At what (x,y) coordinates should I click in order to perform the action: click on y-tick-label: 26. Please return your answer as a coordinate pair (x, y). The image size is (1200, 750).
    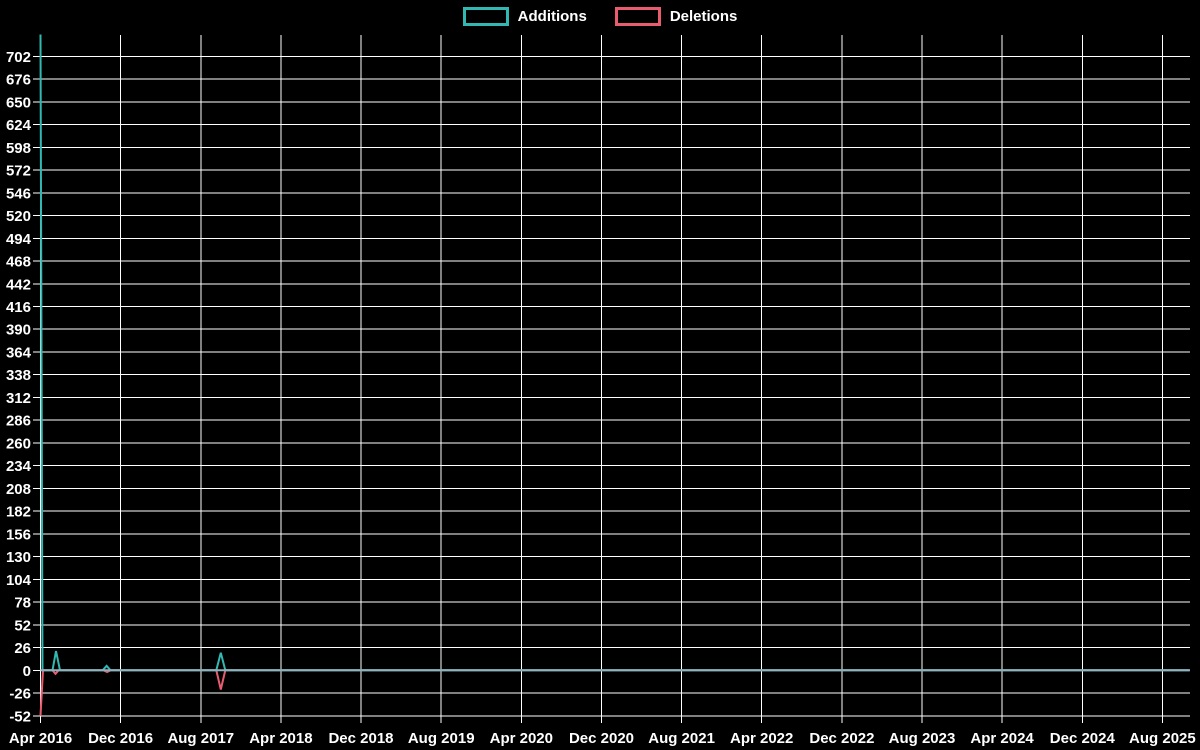
    Looking at the image, I should click on (22, 648).